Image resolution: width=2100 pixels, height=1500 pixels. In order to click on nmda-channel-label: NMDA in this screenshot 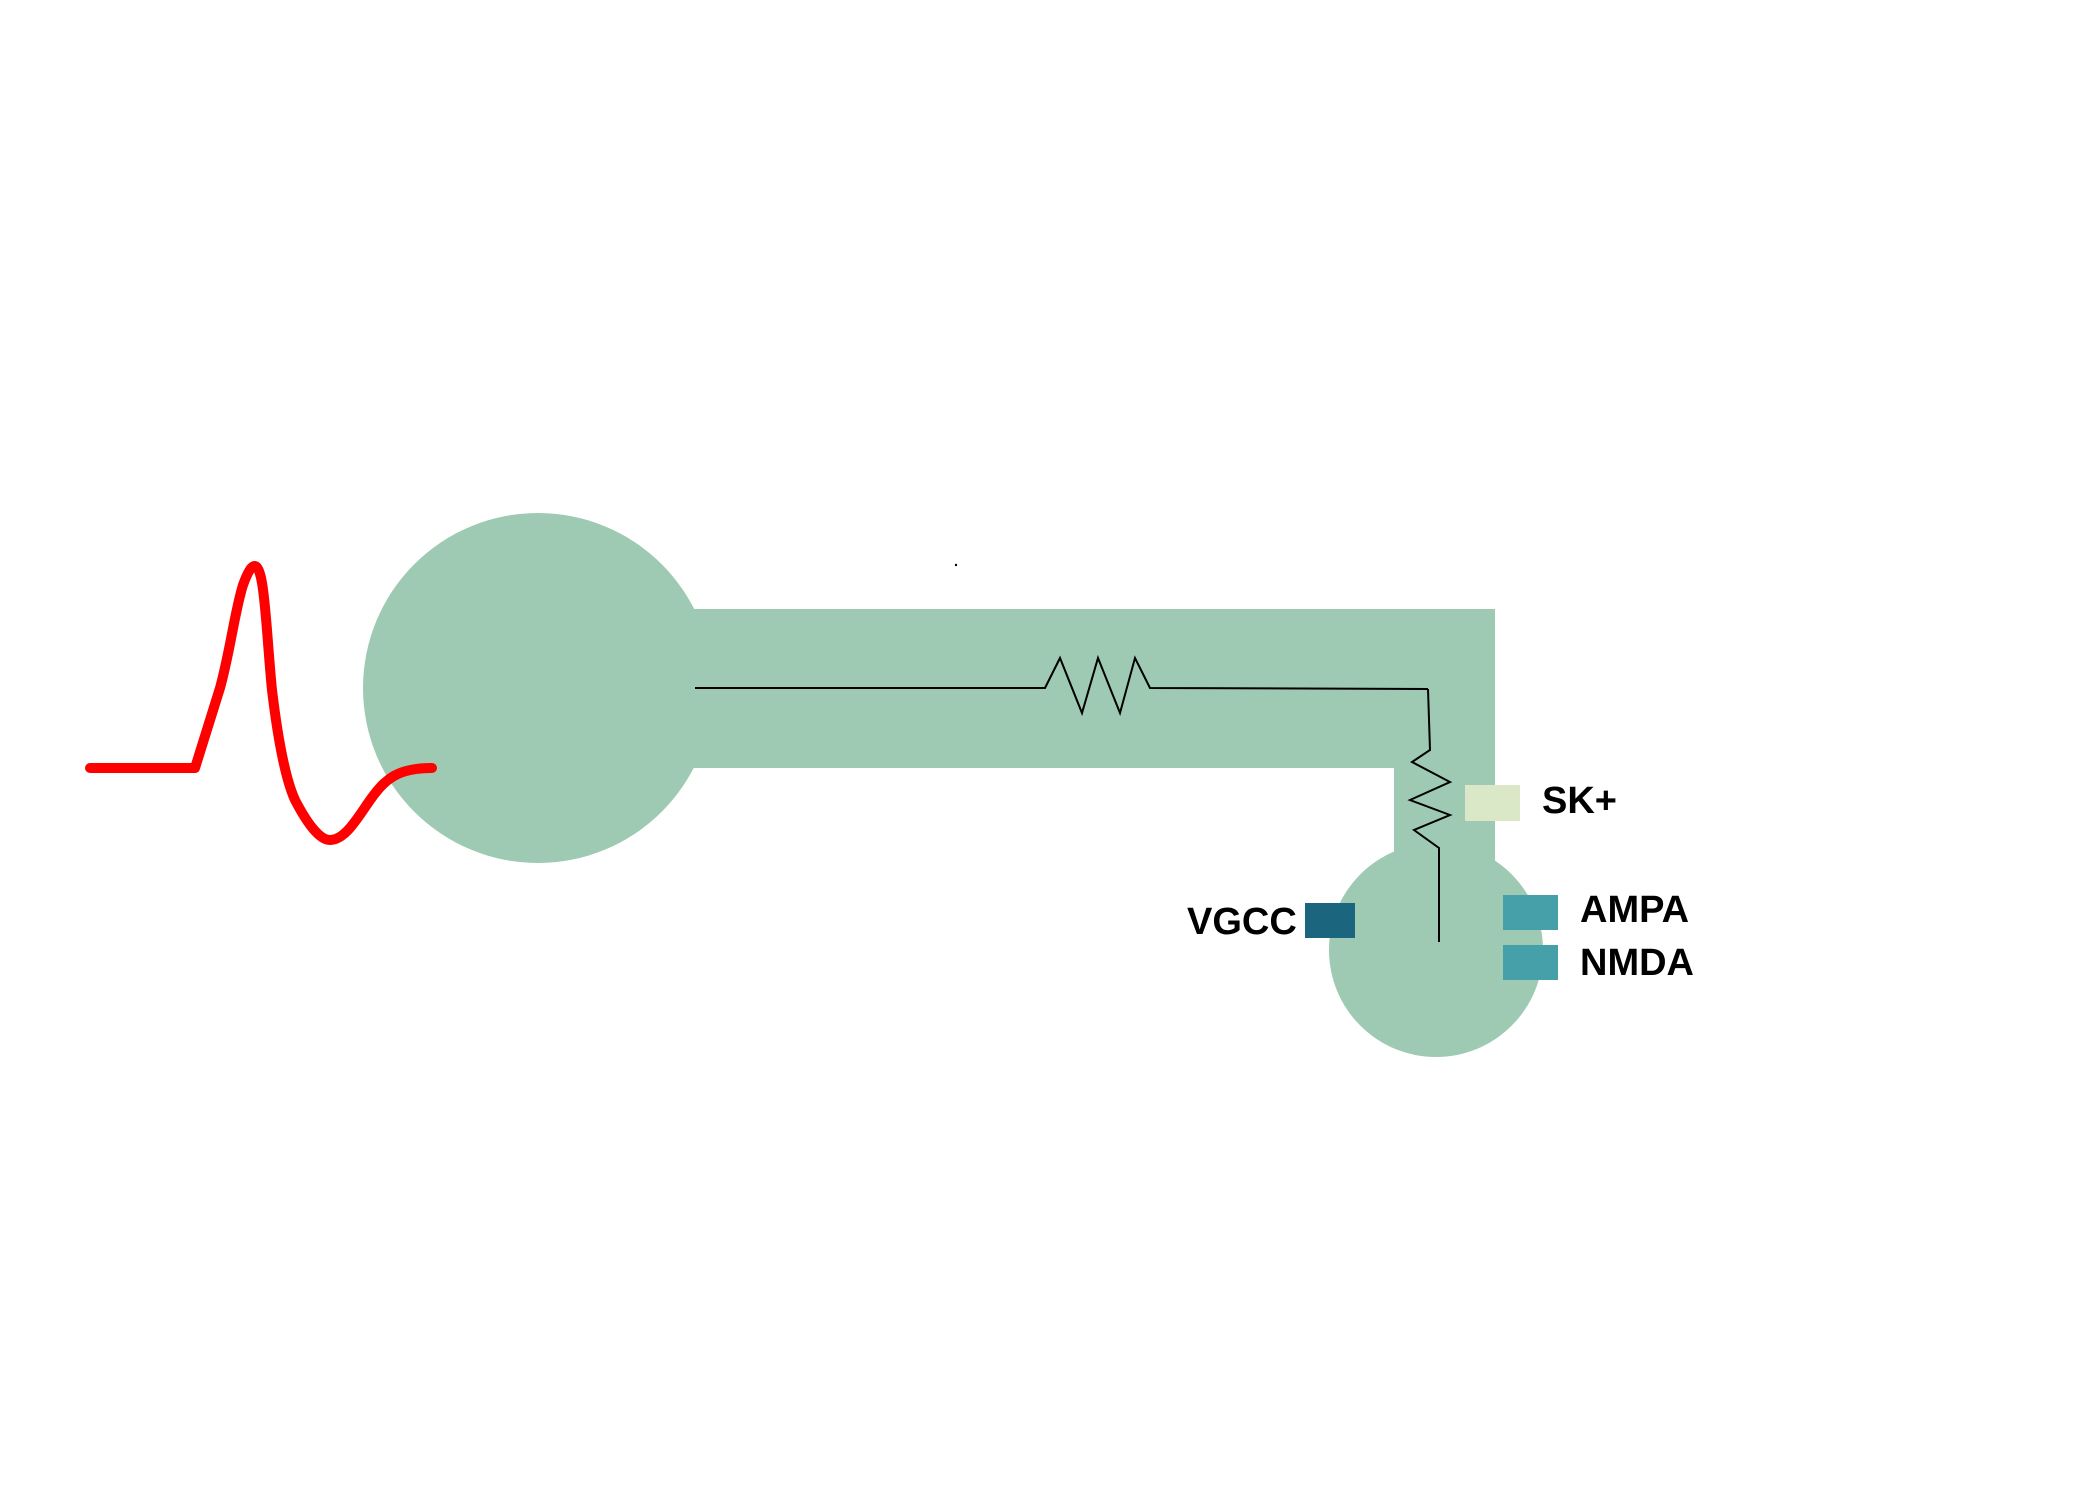, I will do `click(1637, 963)`.